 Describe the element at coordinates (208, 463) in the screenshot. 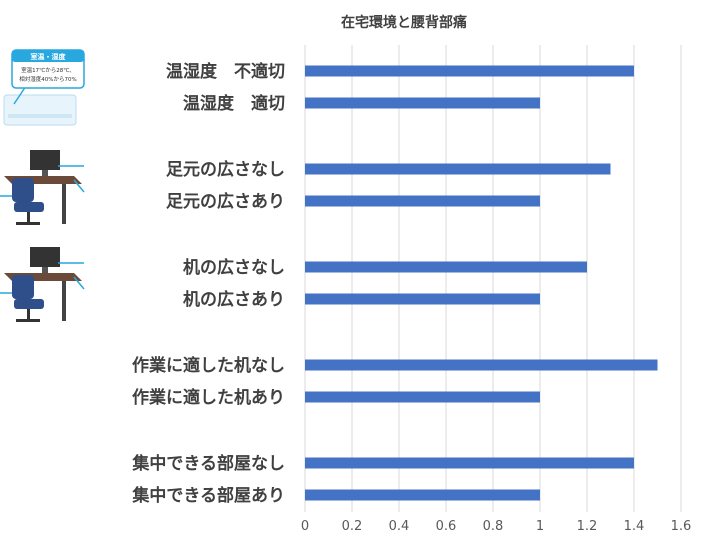

I see `category-label: 集中できる部屋なし` at that location.